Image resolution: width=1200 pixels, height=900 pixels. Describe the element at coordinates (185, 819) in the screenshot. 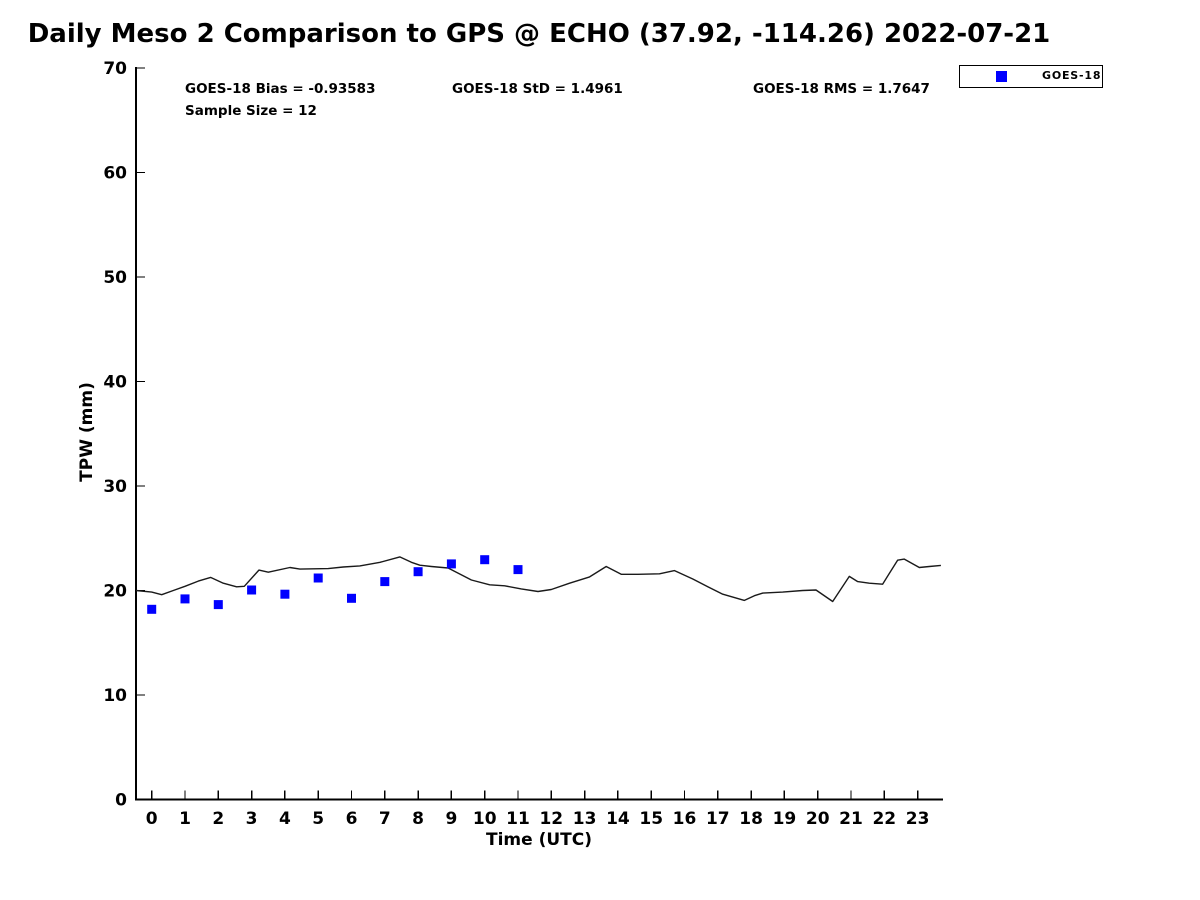

I see `x-tick-label: 1` at that location.